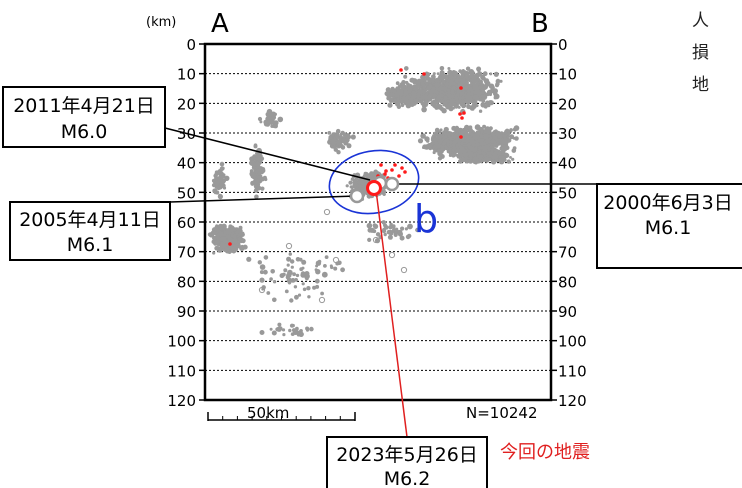 This screenshot has width=742, height=488. Describe the element at coordinates (668, 228) in the screenshot. I see `annotation-2000-magnitude: M6.1` at that location.